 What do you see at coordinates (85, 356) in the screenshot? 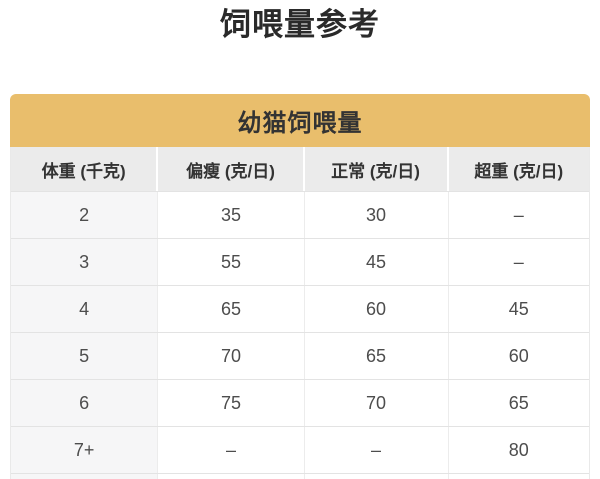
I see `weight-cell: 5` at bounding box center [85, 356].